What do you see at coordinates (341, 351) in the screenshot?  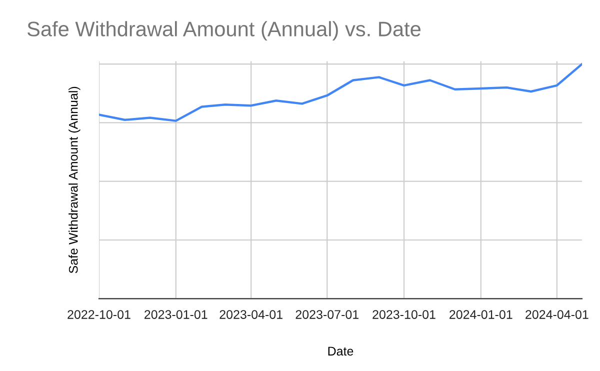 I see `x-axis-title: Date` at bounding box center [341, 351].